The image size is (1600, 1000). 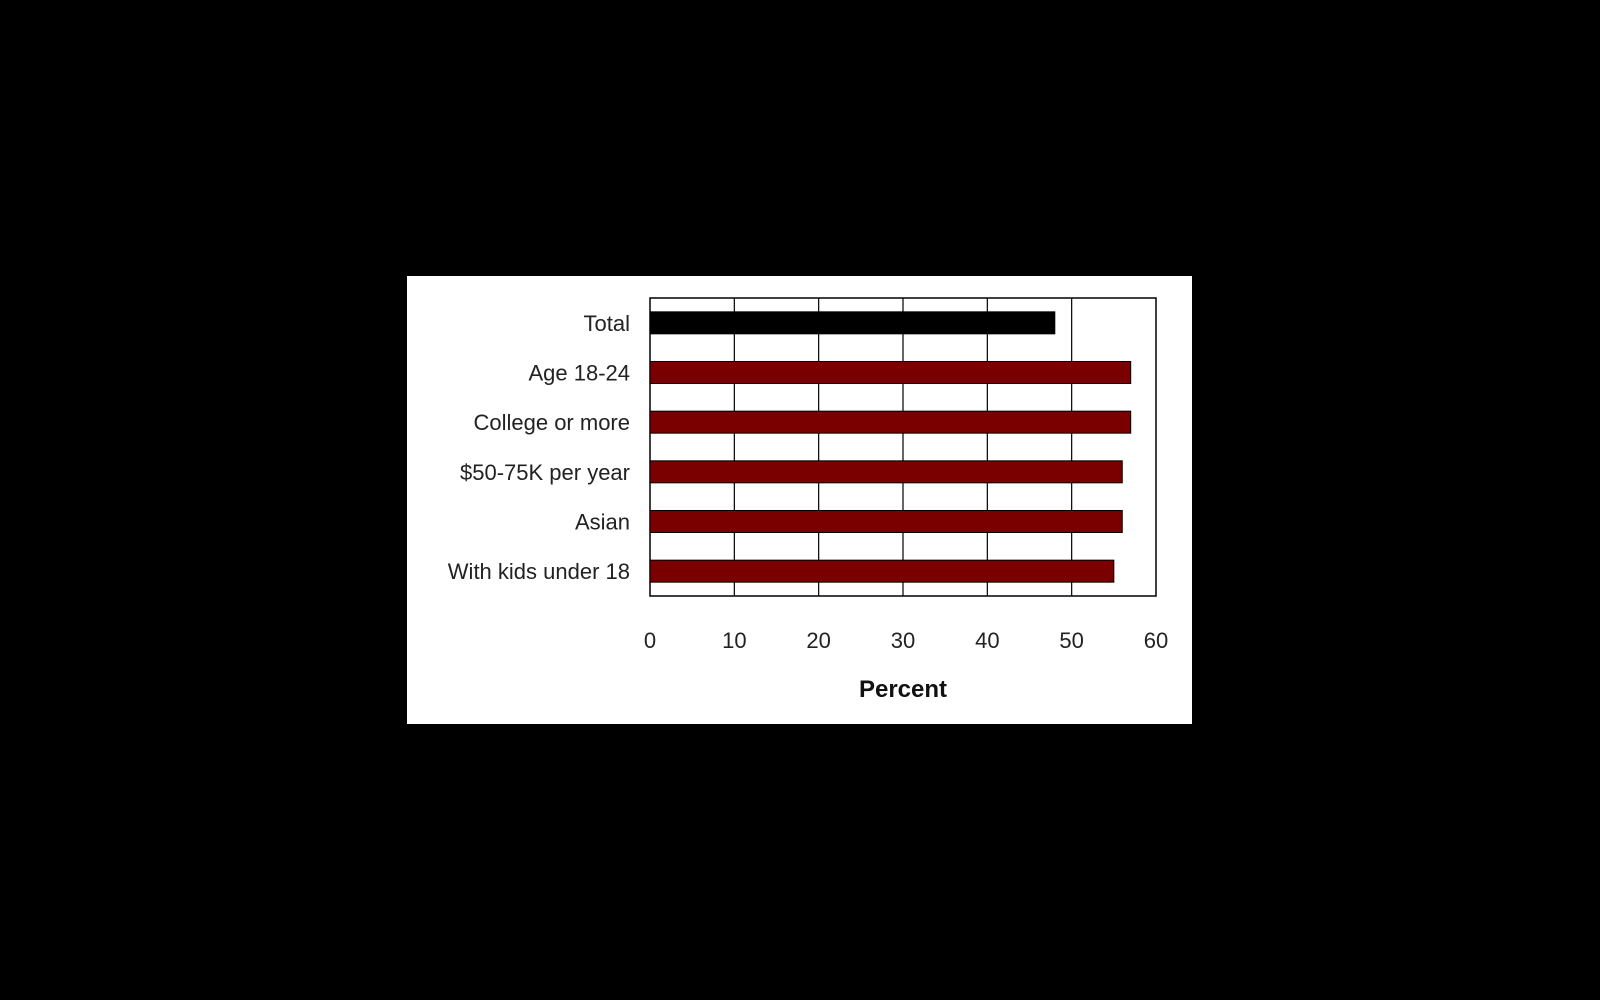 I want to click on x-tick-label: 0, so click(x=650, y=640).